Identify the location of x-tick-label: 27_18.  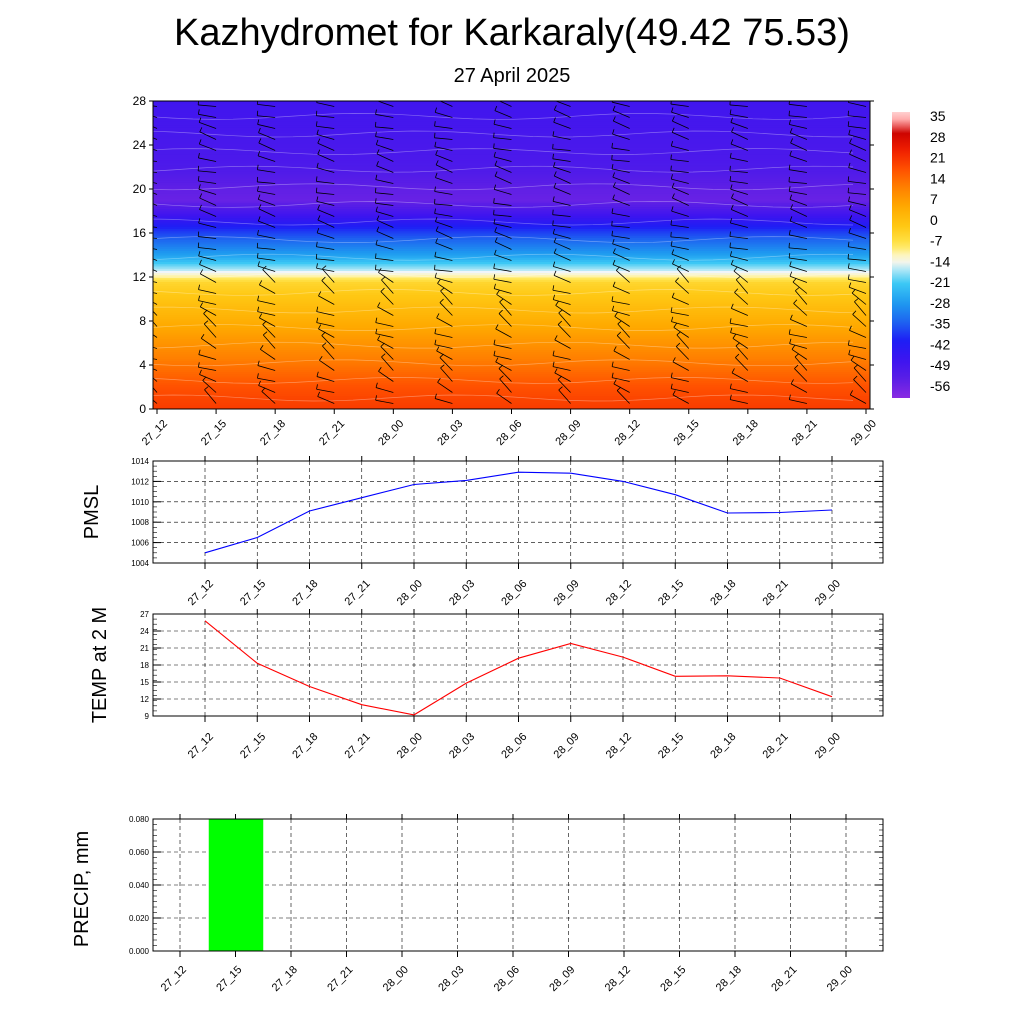
(305, 593).